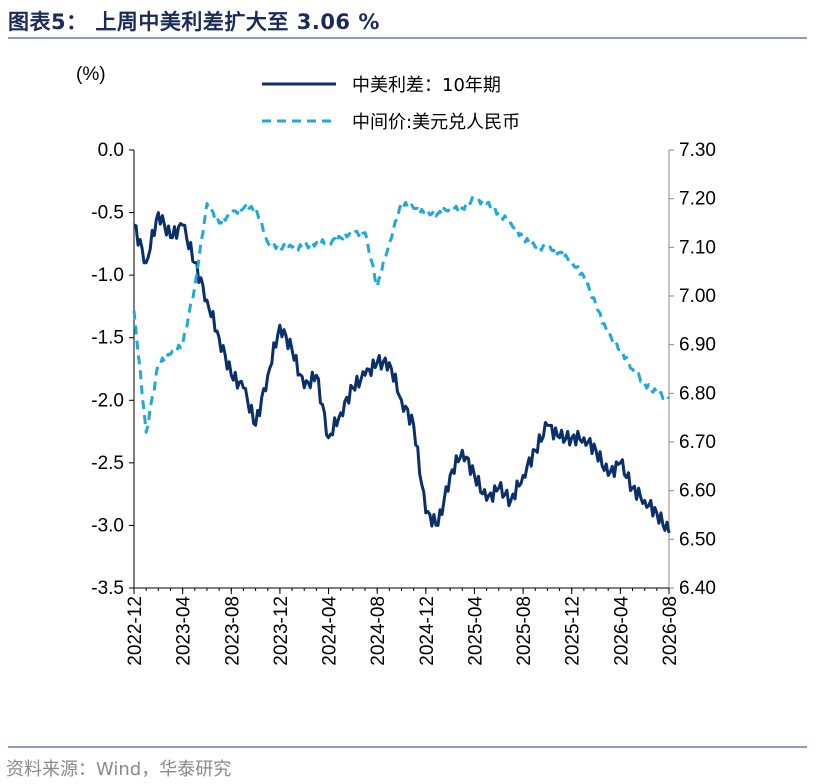 The width and height of the screenshot is (819, 784). Describe the element at coordinates (107, 525) in the screenshot. I see `left-tick-label: -3.0` at that location.